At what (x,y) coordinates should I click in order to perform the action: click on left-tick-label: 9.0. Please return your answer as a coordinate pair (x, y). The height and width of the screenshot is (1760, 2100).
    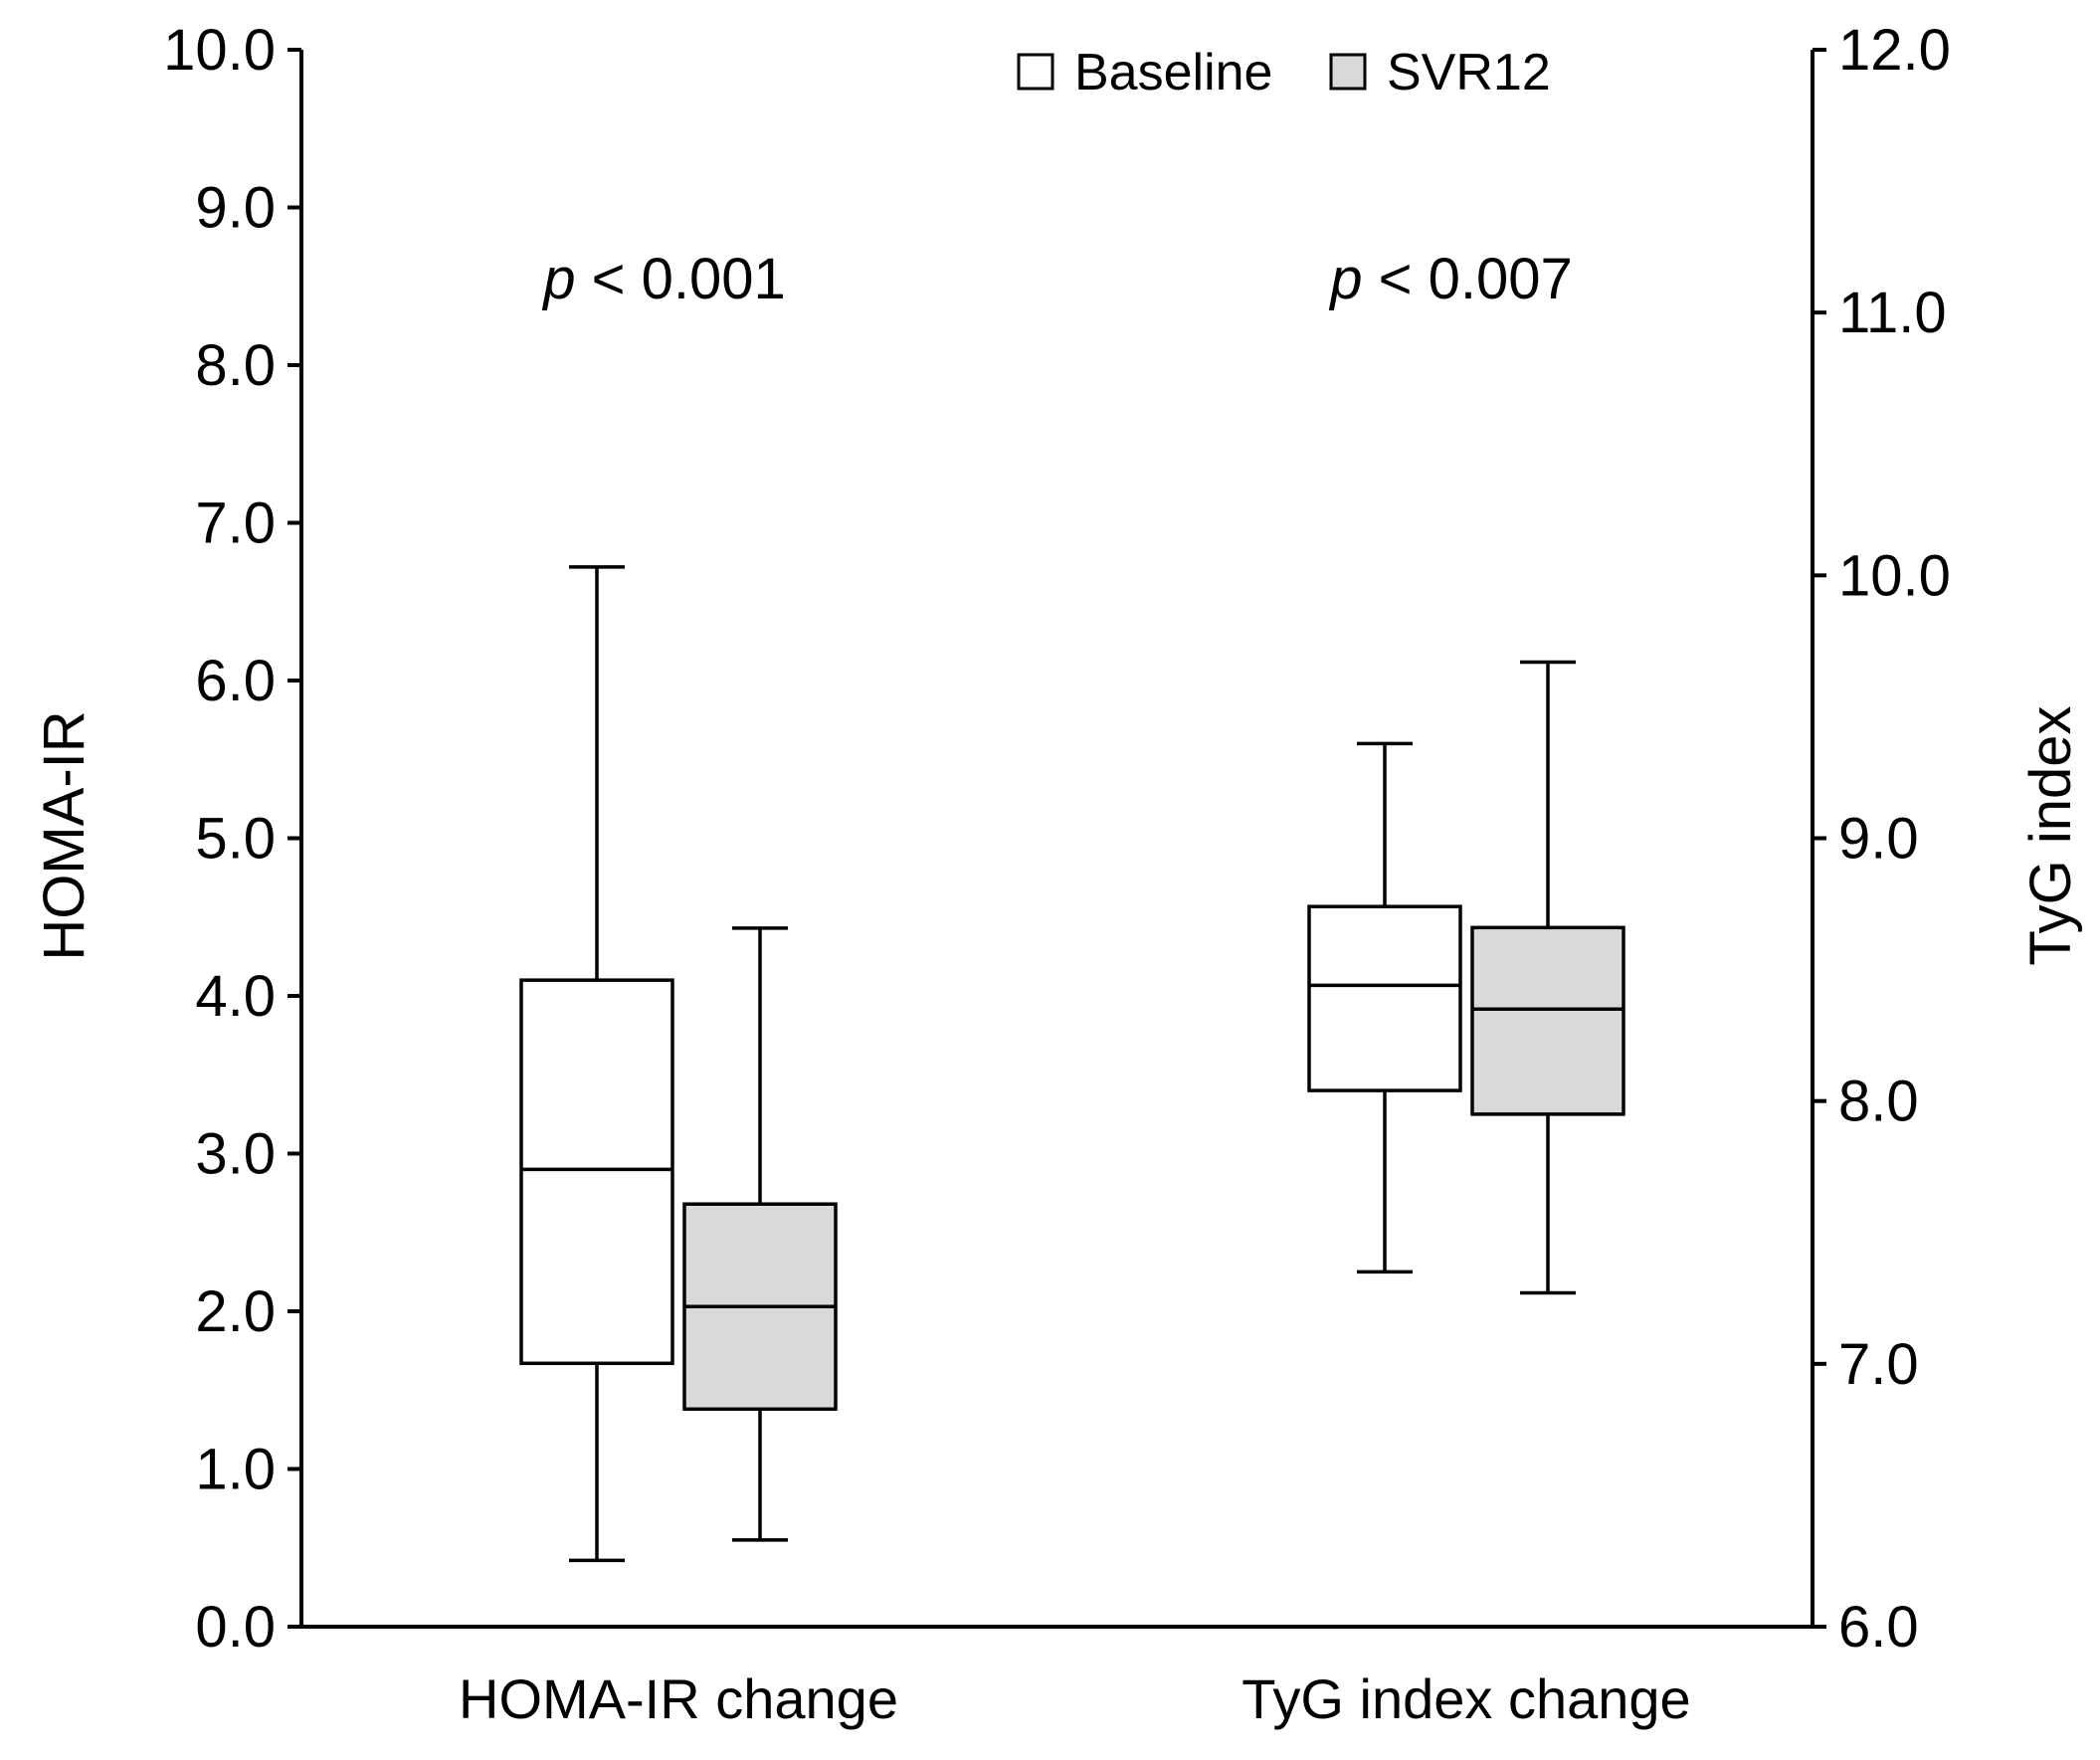
    Looking at the image, I should click on (235, 208).